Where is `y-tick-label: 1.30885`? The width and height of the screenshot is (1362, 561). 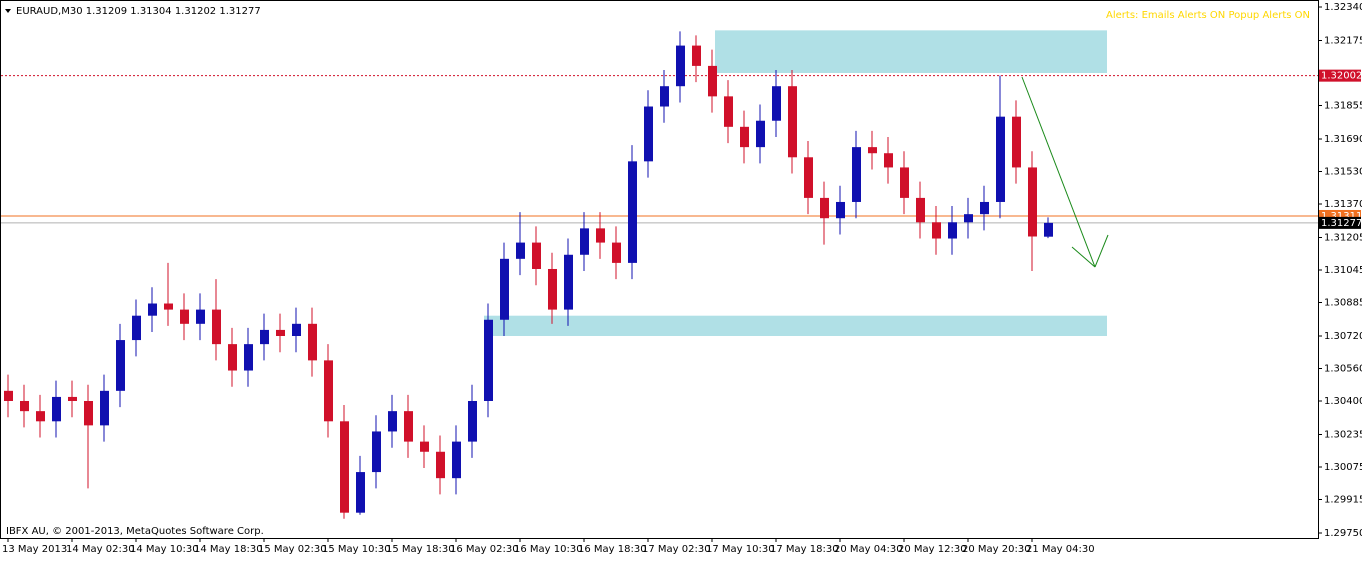
y-tick-label: 1.30885 is located at coordinates (1343, 302).